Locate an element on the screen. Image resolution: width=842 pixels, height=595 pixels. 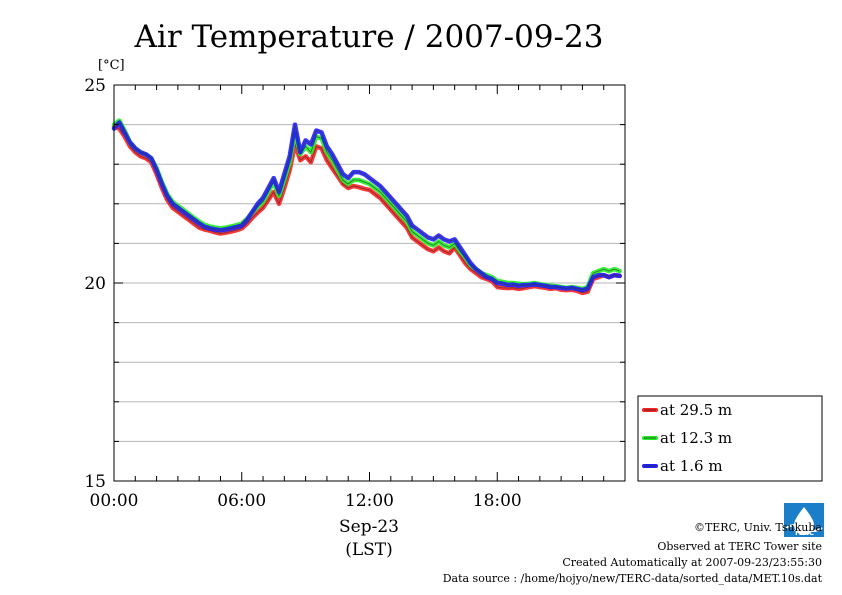
legend-label-2: at 1.6 m is located at coordinates (691, 466).